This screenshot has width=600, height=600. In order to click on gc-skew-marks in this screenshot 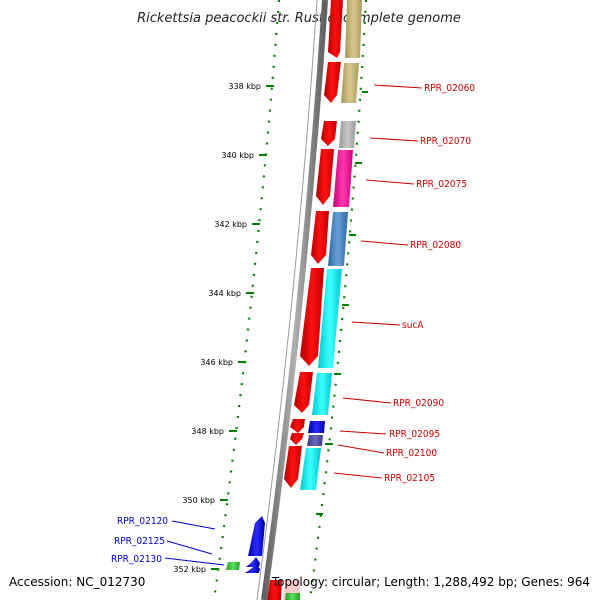, I will do `click(342, 303)`.